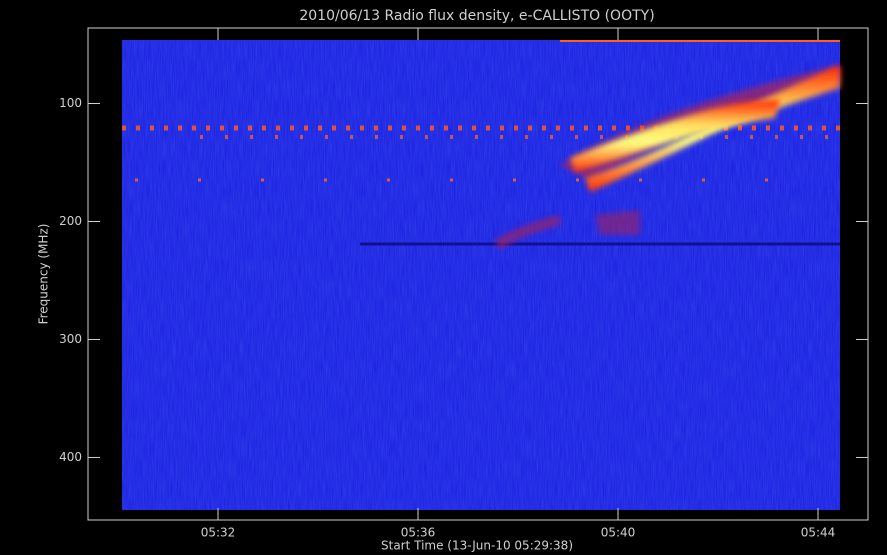 This screenshot has width=887, height=555. Describe the element at coordinates (70, 221) in the screenshot. I see `y-tick-label: 200` at that location.